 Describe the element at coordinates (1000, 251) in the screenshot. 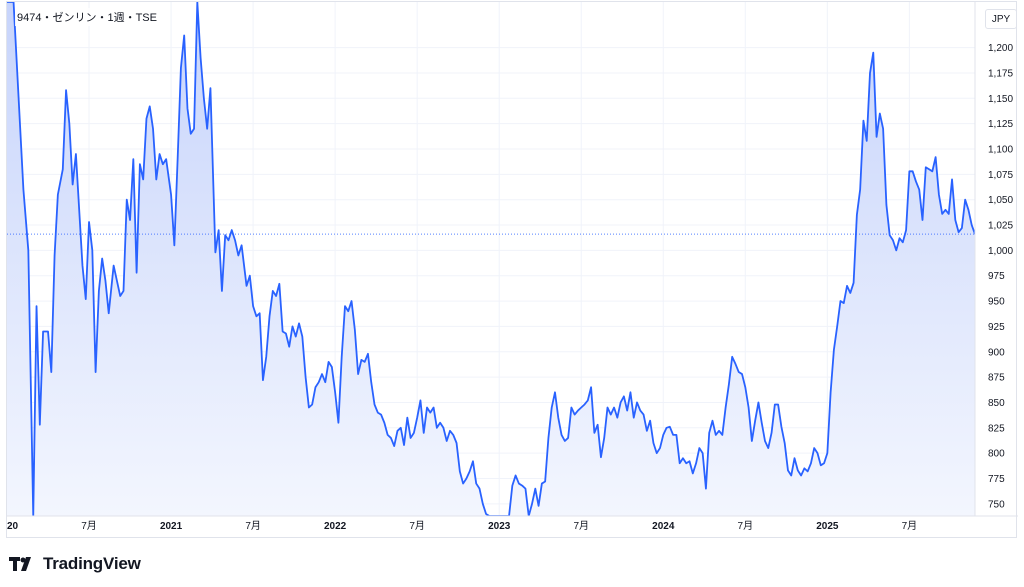

I see `y-tick-label: 1,000` at that location.